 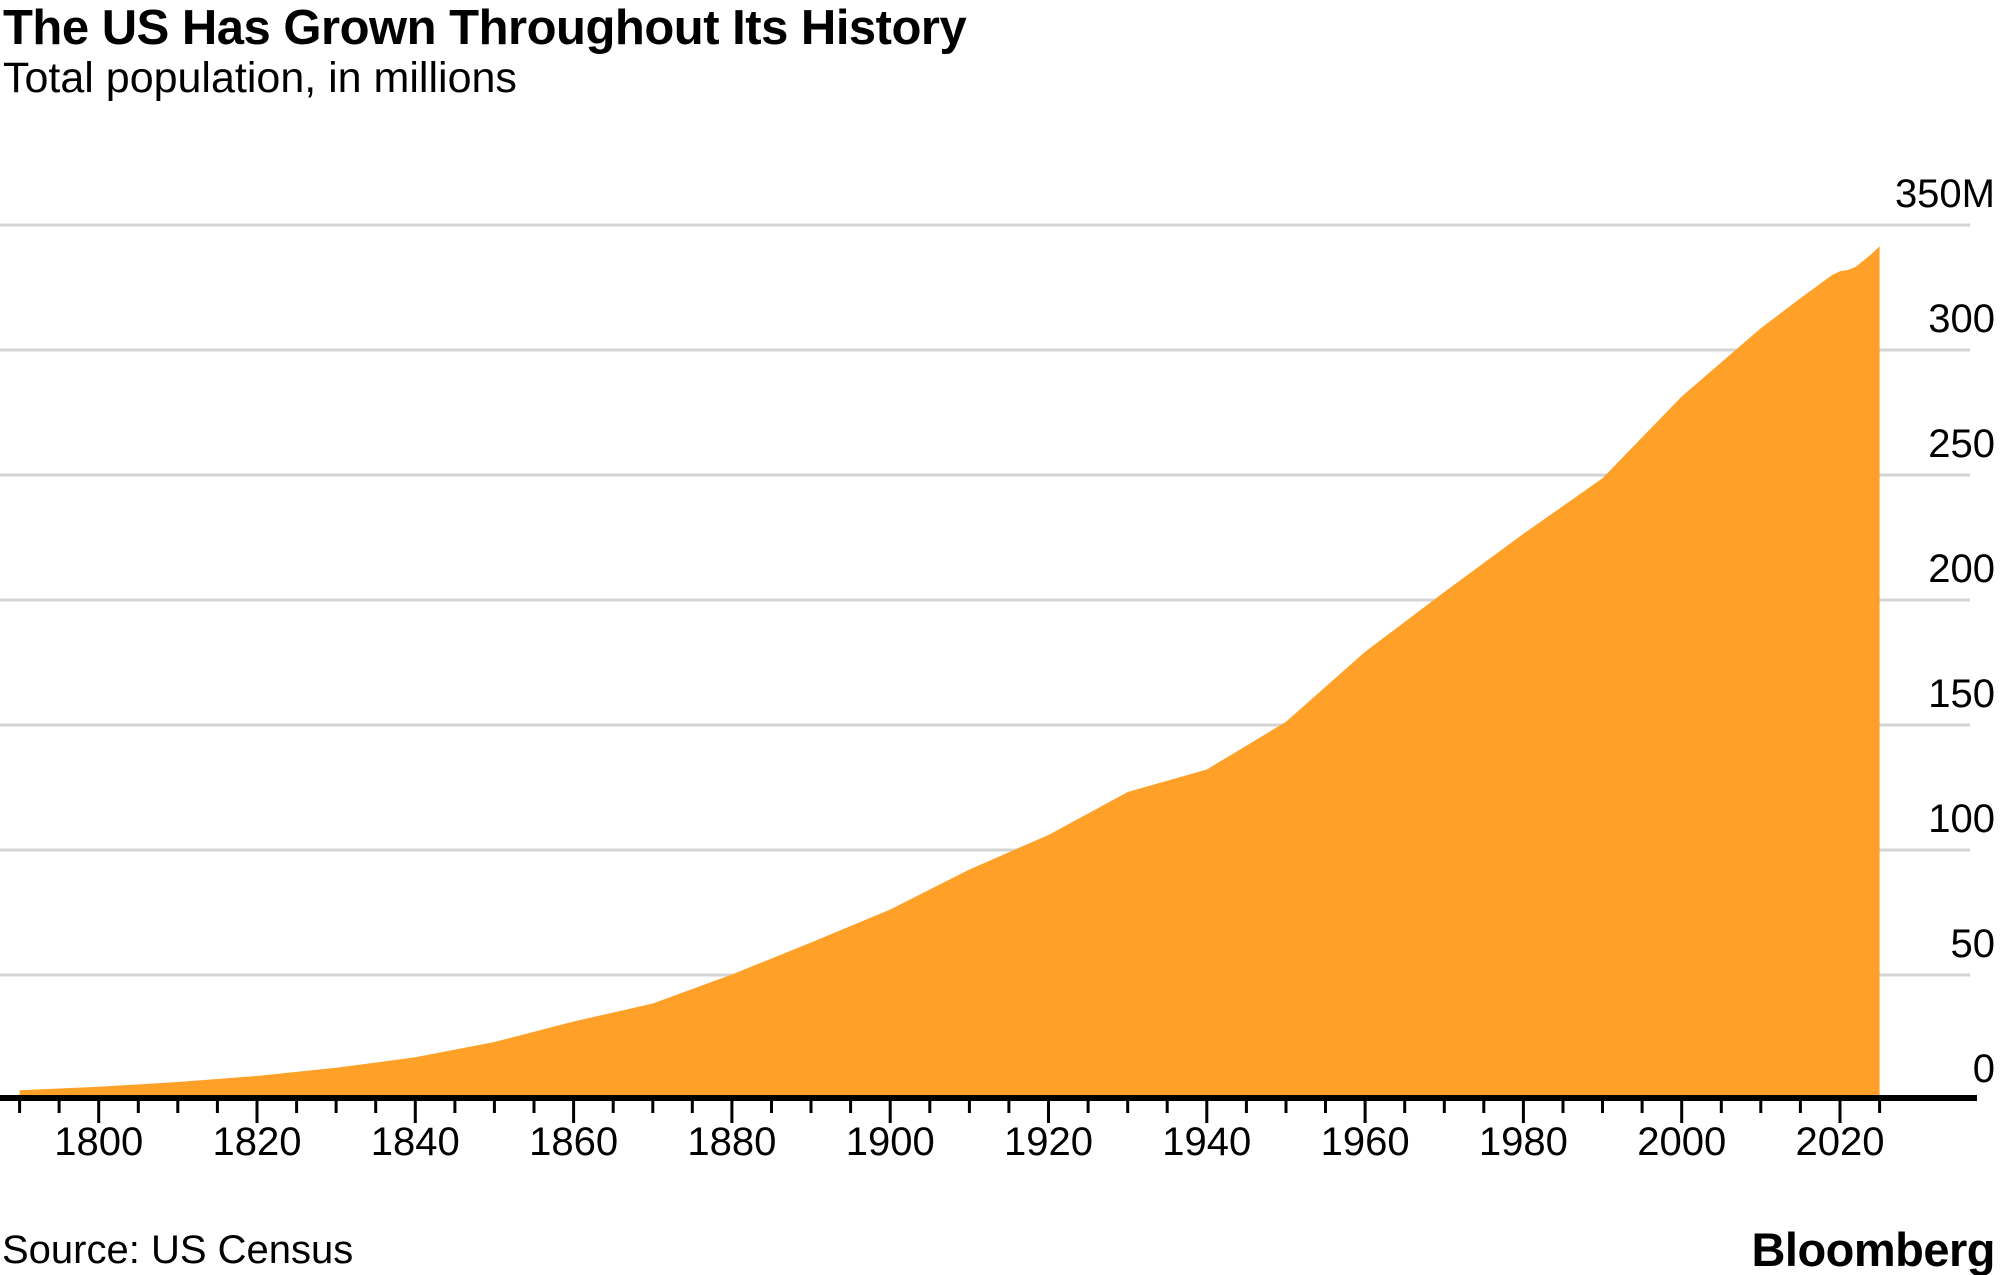 I want to click on x-tick-label: 2020, so click(x=1840, y=1142).